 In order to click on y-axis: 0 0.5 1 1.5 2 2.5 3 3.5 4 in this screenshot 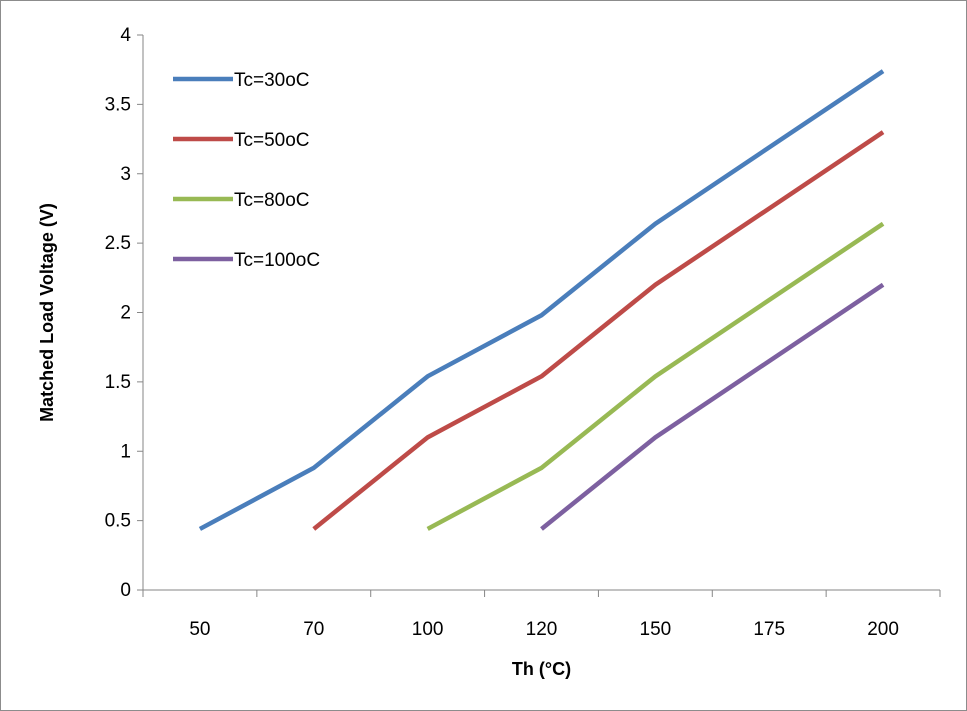, I will do `click(124, 313)`.